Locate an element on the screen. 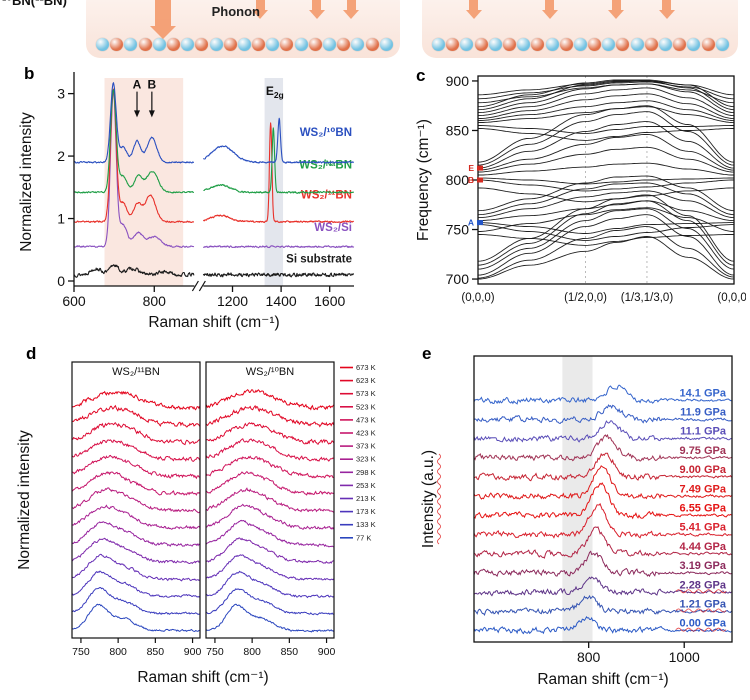  k-point-label: (1/3,1/3,0) is located at coordinates (647, 298).